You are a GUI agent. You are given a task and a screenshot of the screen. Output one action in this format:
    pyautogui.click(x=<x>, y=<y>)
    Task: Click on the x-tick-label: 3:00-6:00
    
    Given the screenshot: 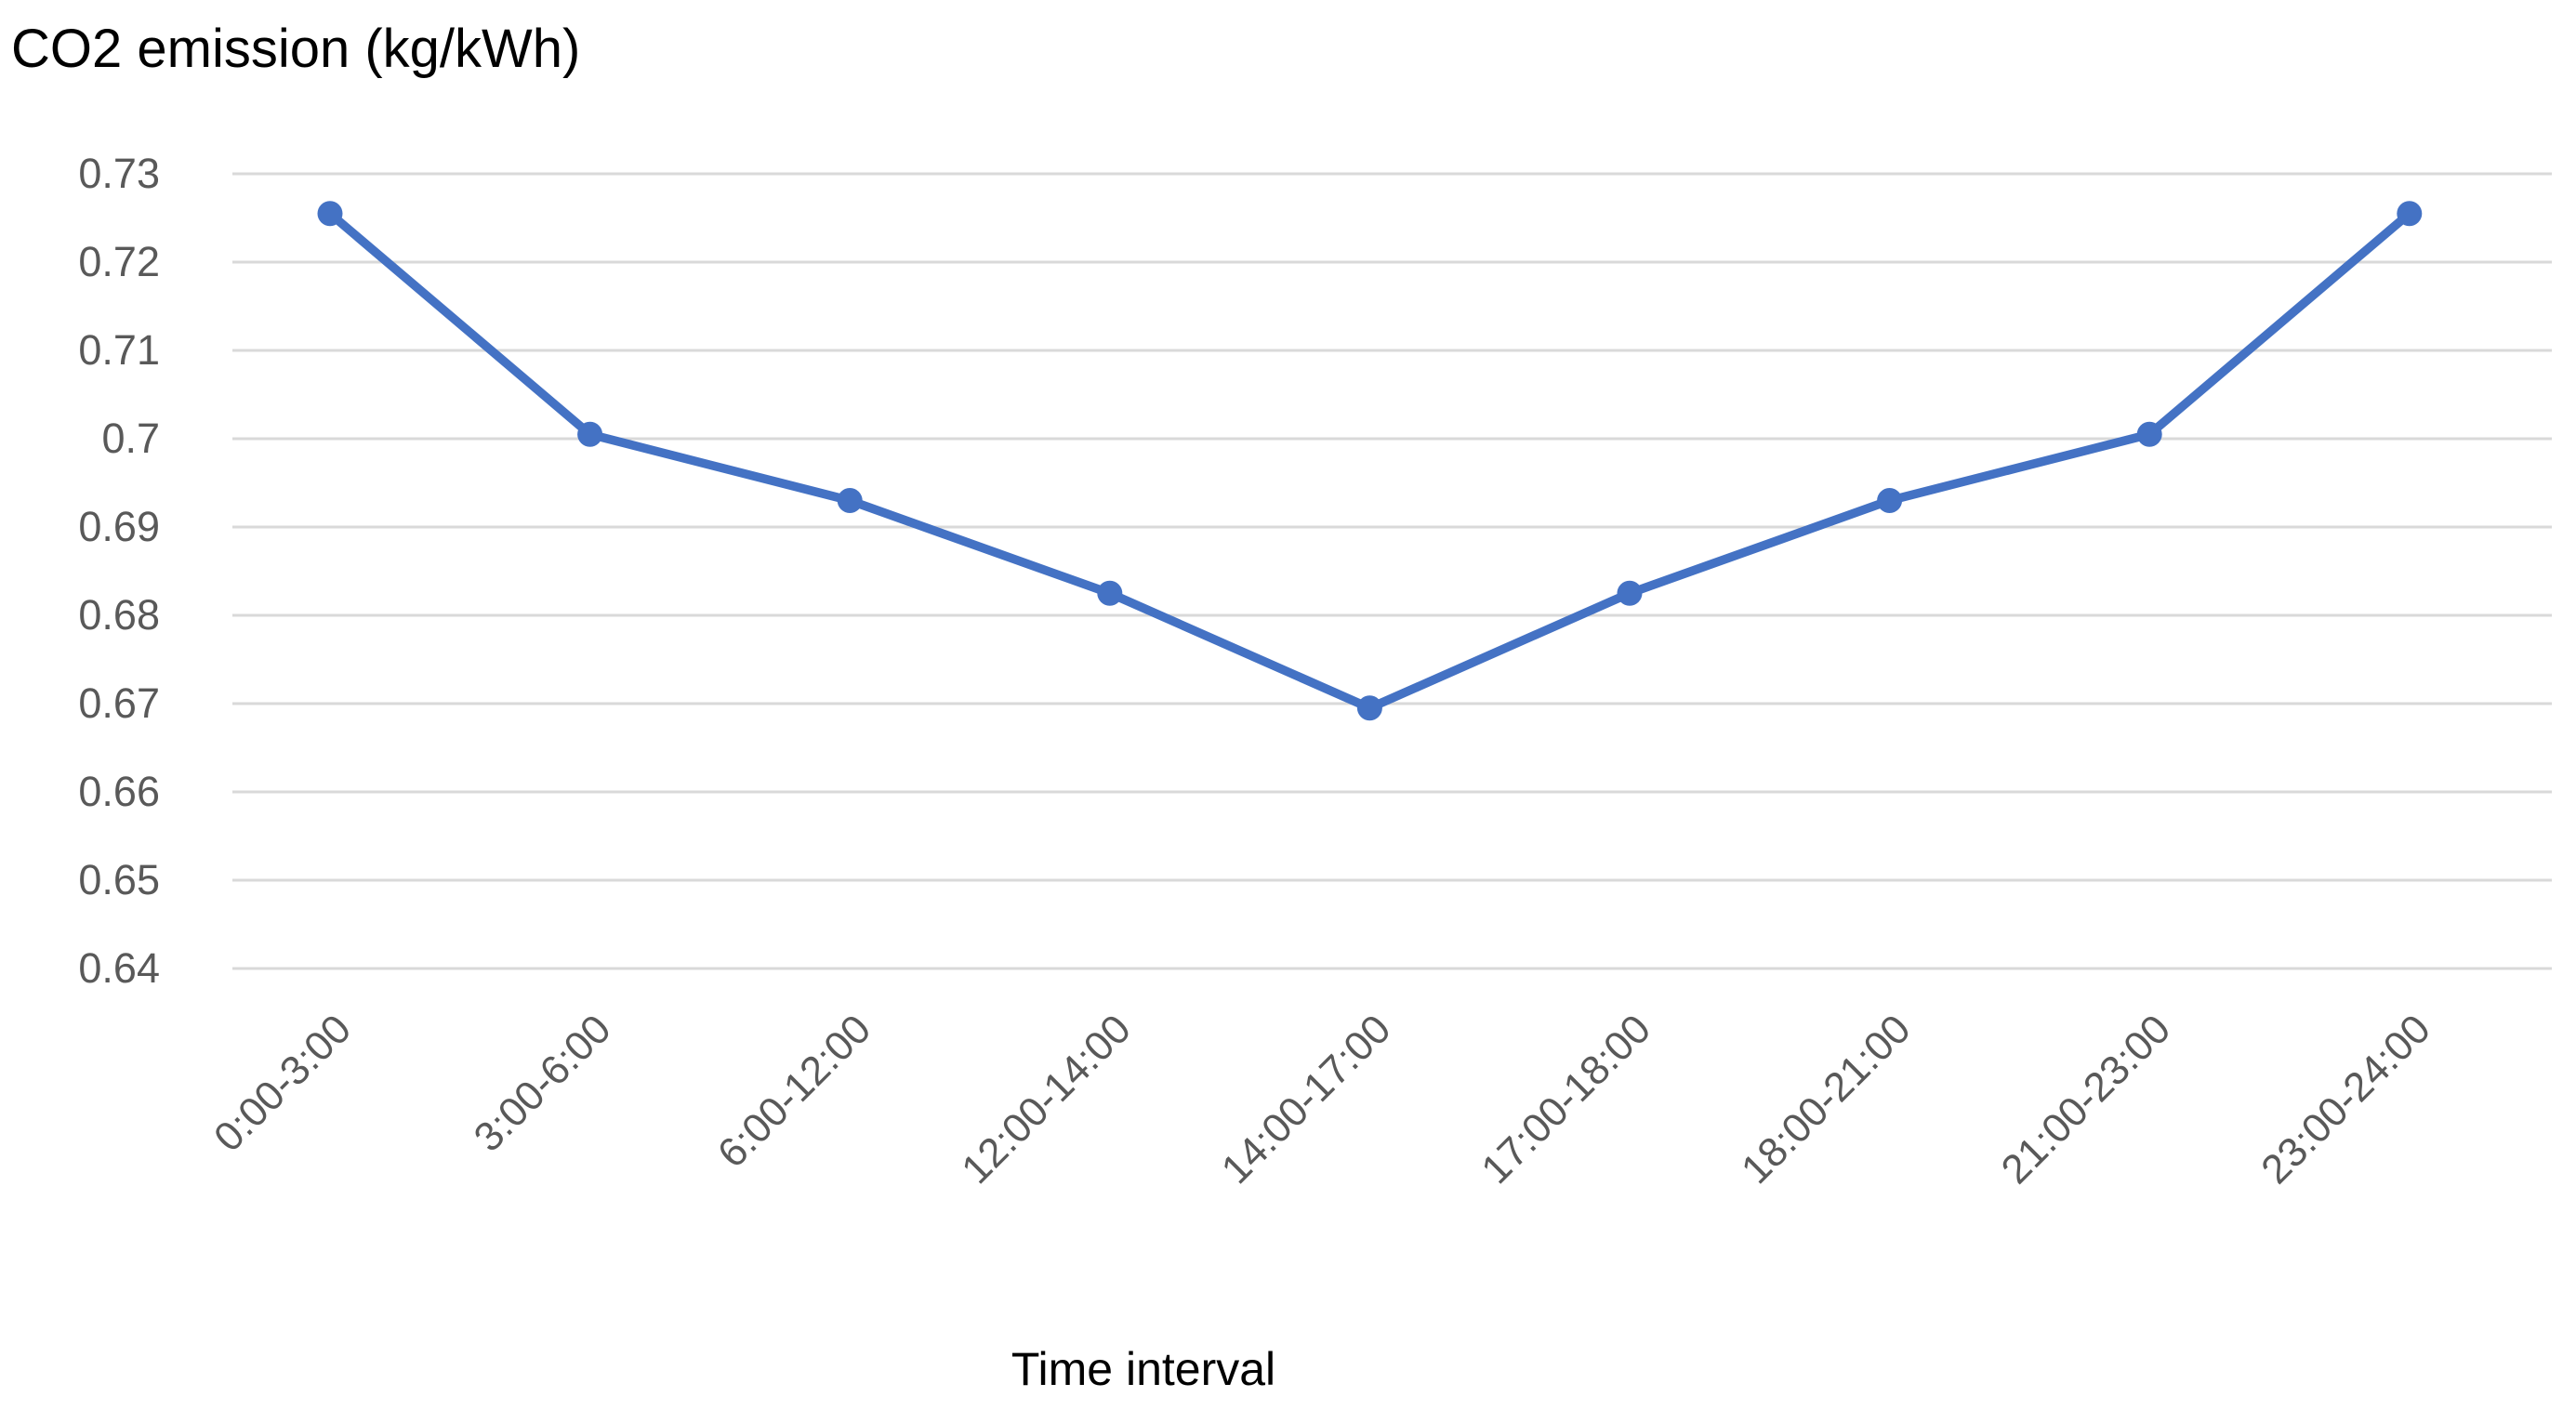 What is the action you would take?
    pyautogui.click(x=543, y=1083)
    